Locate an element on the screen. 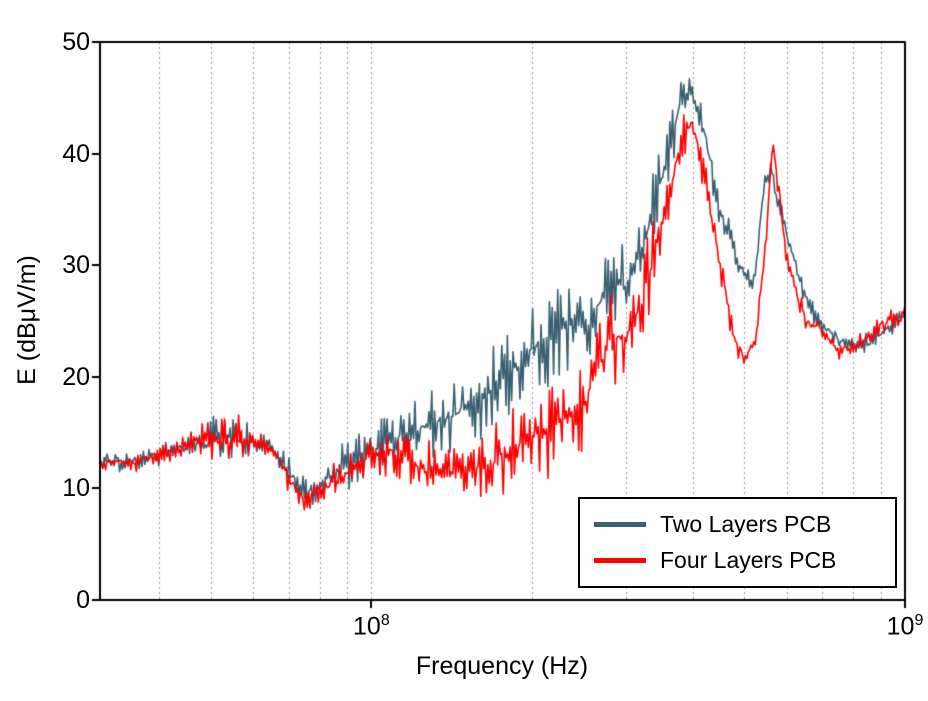 The height and width of the screenshot is (701, 928). x-tick-label: 109 is located at coordinates (905, 626).